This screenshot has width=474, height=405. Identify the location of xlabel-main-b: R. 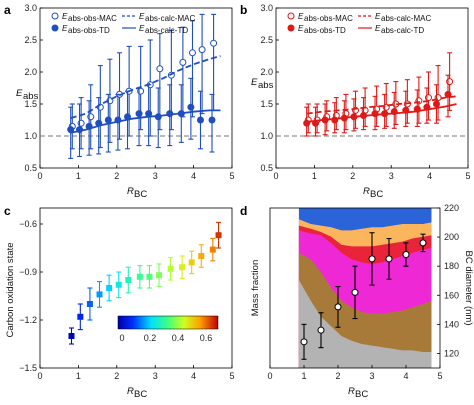
(366, 191).